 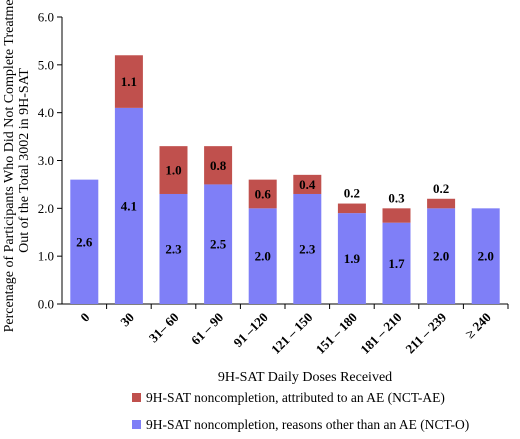 What do you see at coordinates (46, 17) in the screenshot?
I see `y-tick-label: 6.0` at bounding box center [46, 17].